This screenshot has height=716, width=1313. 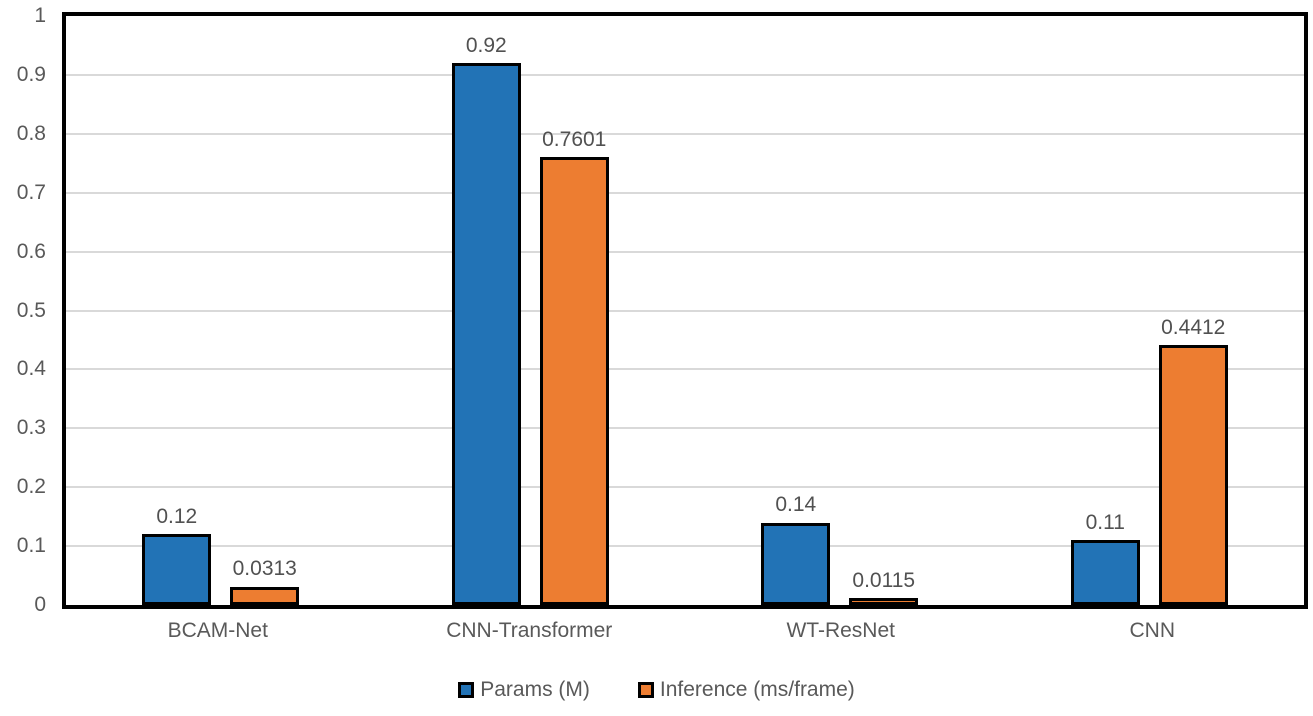 I want to click on y-tick-label: 0.2, so click(x=31, y=487).